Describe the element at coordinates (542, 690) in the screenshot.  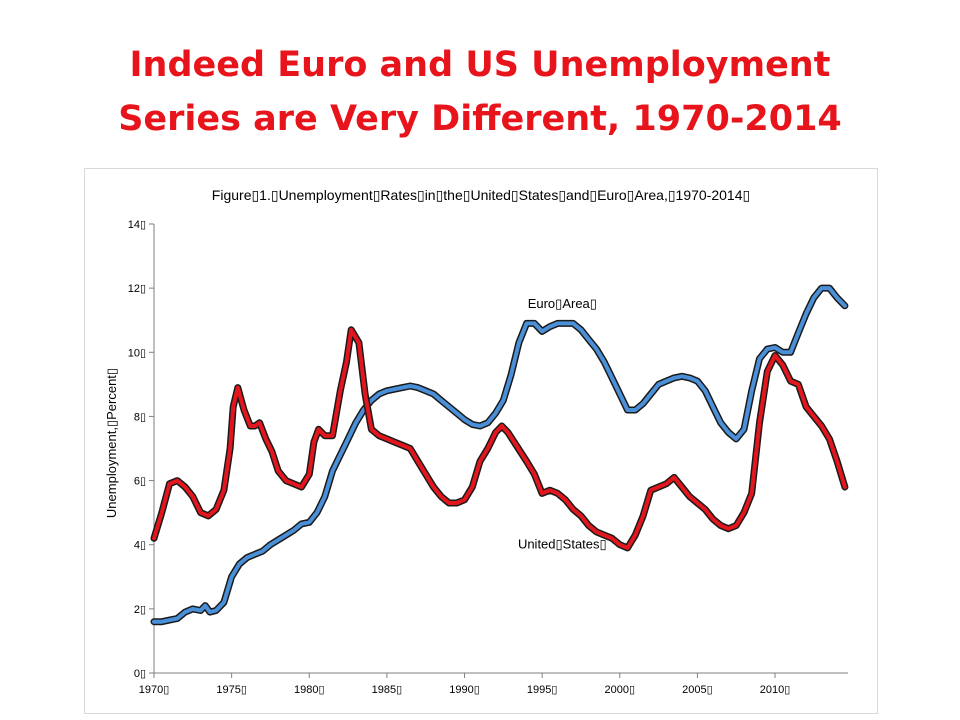
I see `x-tick-label: 1995▯` at that location.